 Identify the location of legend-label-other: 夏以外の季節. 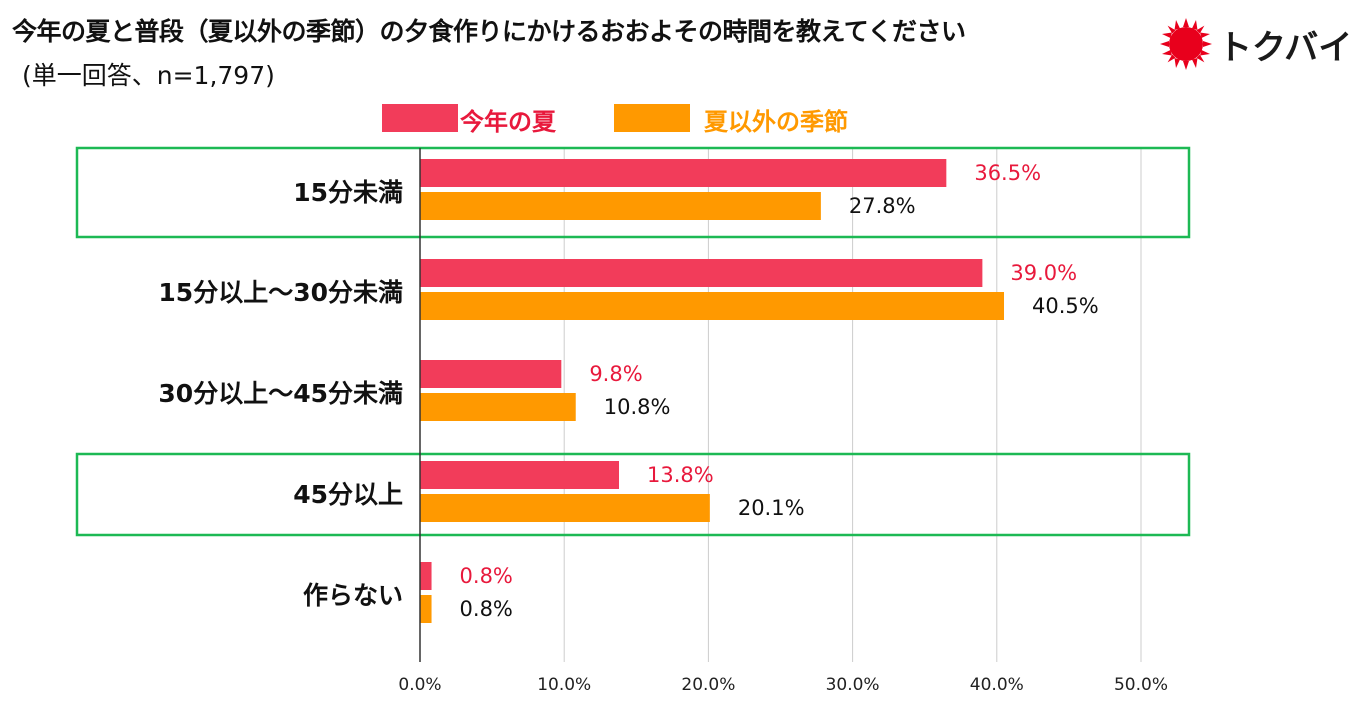
(776, 122).